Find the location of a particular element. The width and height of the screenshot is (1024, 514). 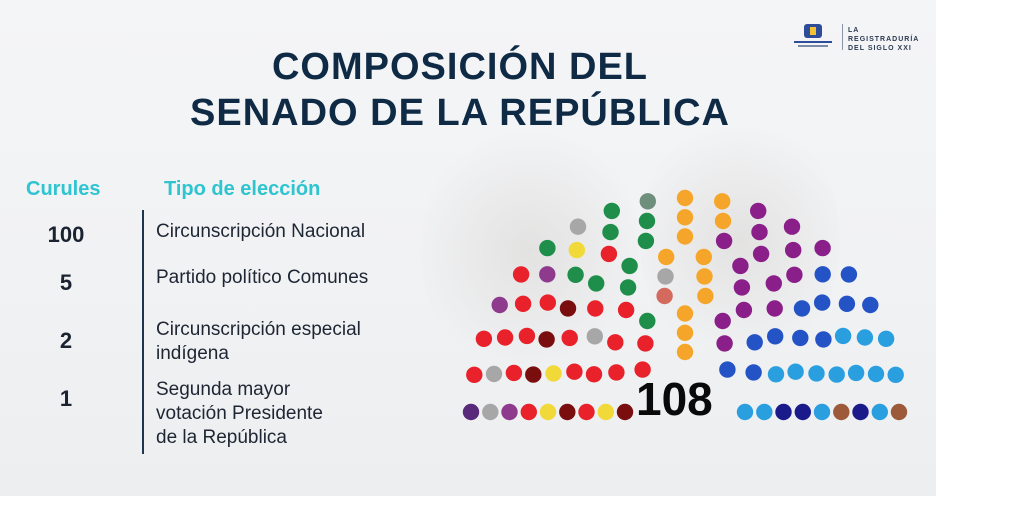

label-line: de la República is located at coordinates (221, 437).